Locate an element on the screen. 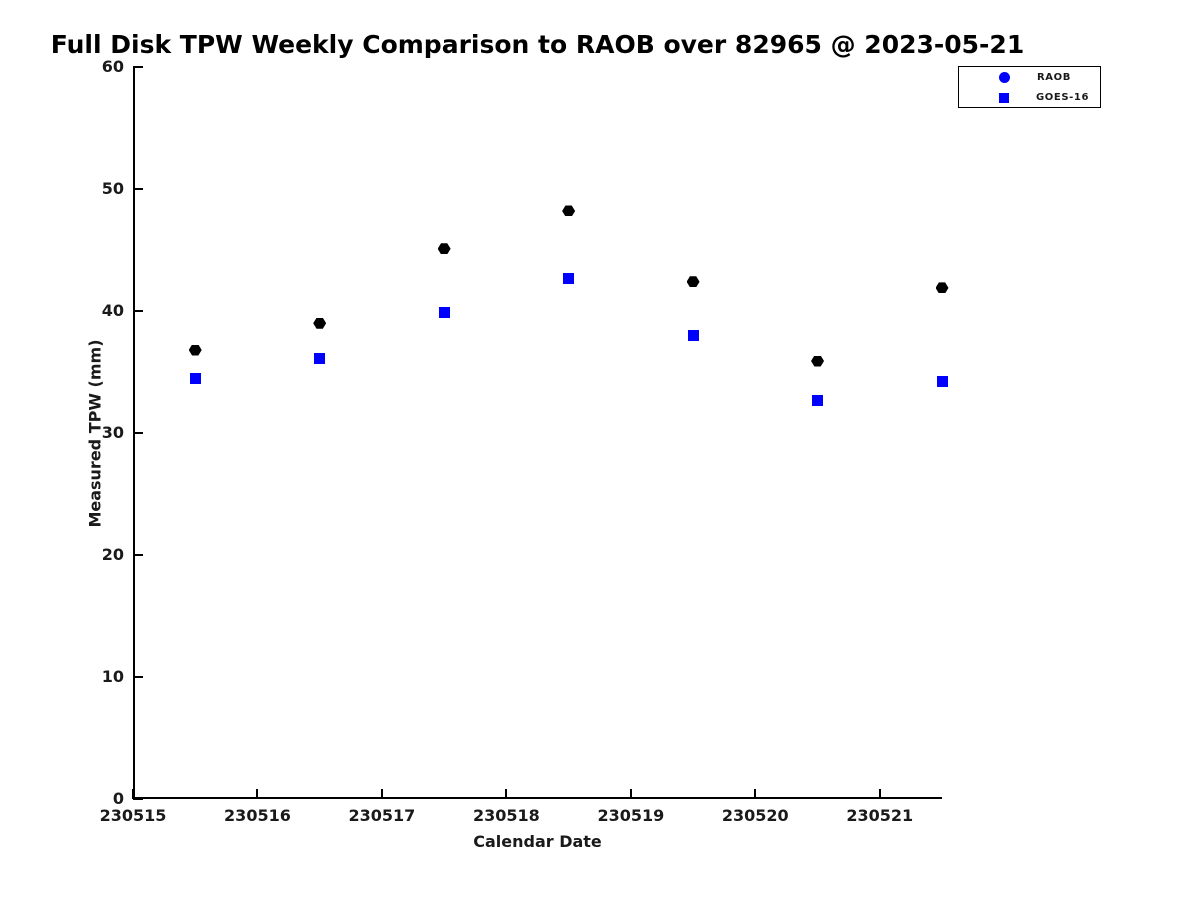  y-tick-label: 40 is located at coordinates (112, 310).